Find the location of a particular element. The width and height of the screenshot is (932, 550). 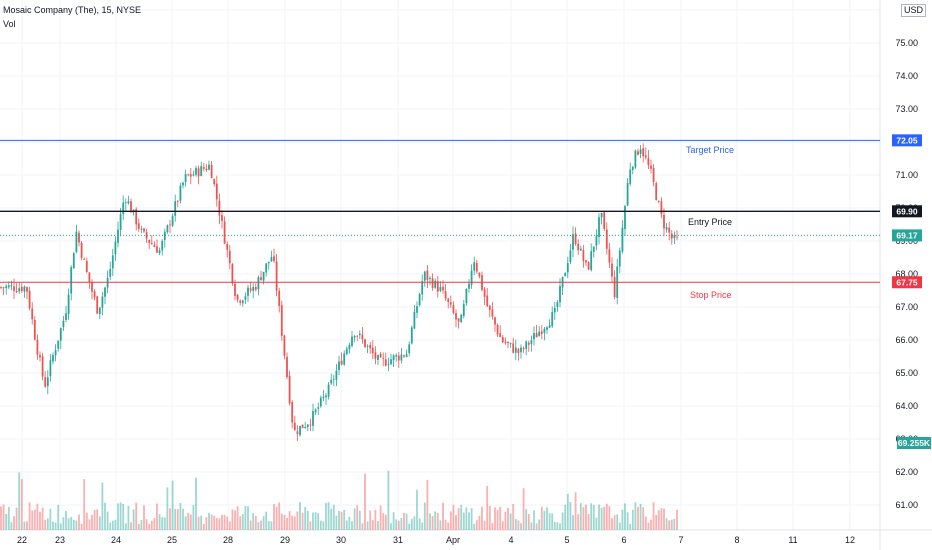

y-tick-label: 65.00 is located at coordinates (906, 373).